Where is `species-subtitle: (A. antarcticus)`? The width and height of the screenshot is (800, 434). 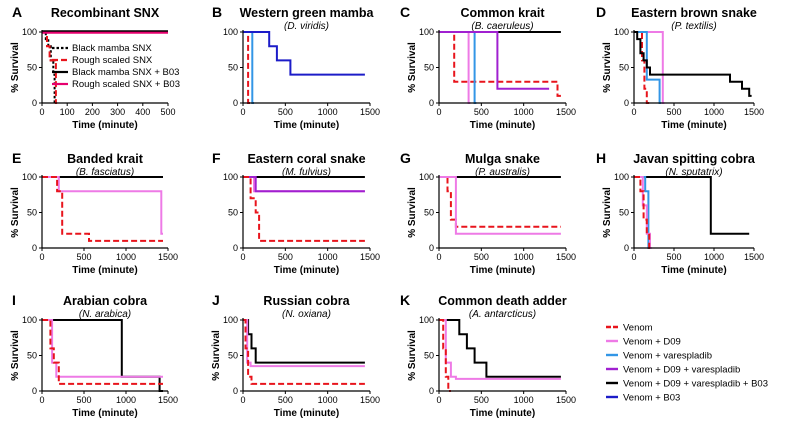
species-subtitle: (A. antarcticus) is located at coordinates (502, 314).